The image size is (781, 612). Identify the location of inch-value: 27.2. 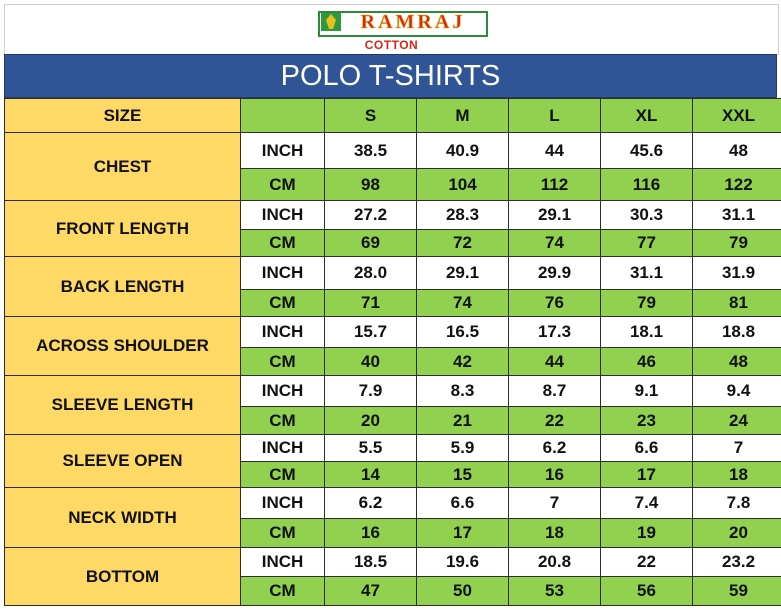
(370, 215).